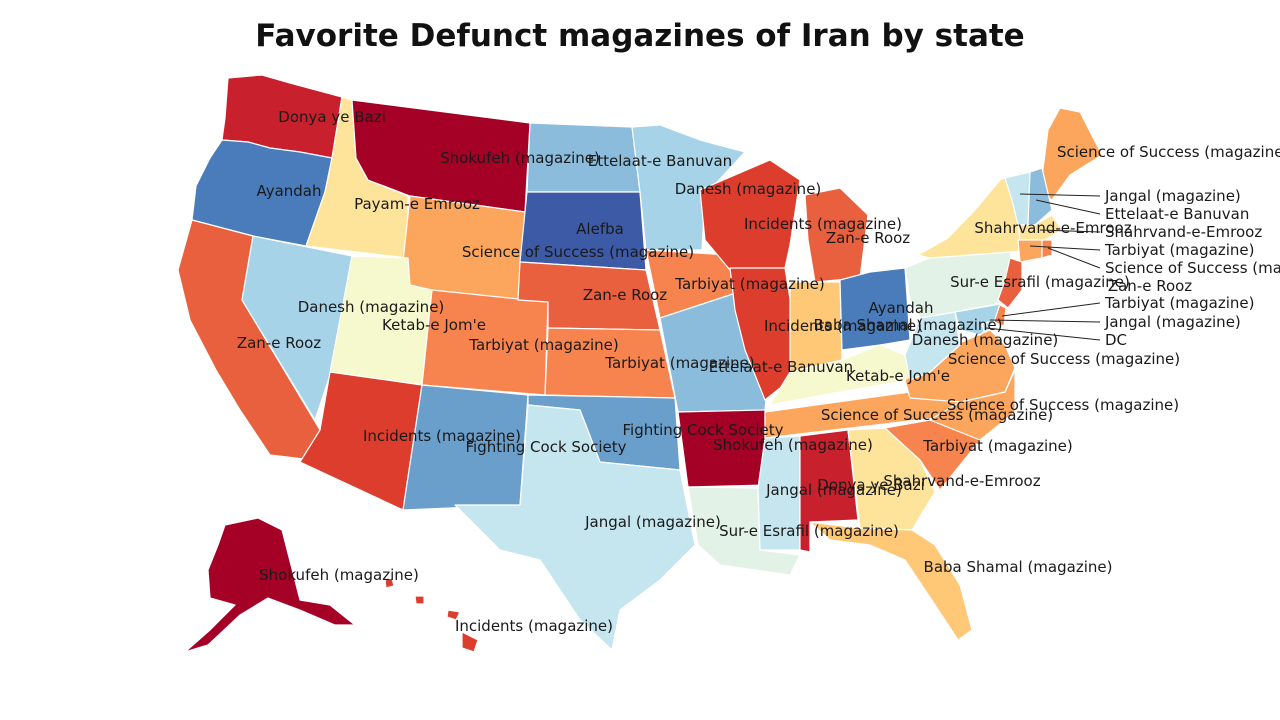 The height and width of the screenshot is (720, 1280). What do you see at coordinates (1043, 334) in the screenshot?
I see `leader-line-dc` at bounding box center [1043, 334].